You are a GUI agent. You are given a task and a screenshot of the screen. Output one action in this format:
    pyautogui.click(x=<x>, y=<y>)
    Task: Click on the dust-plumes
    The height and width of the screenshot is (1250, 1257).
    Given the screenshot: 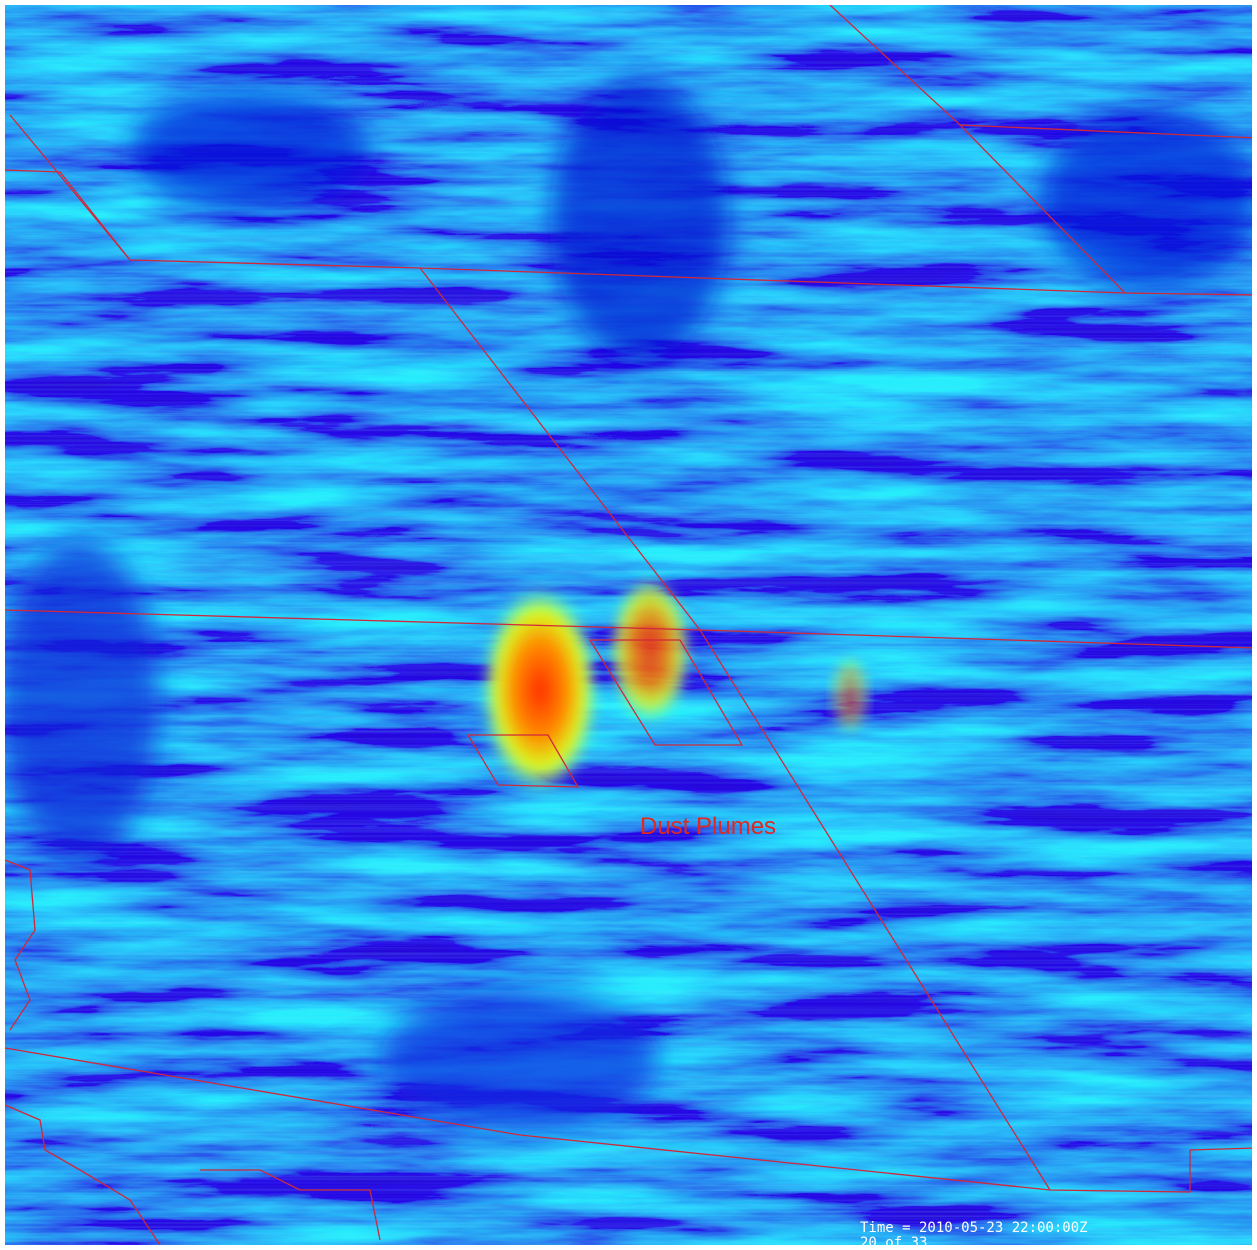 What is the action you would take?
    pyautogui.click(x=675, y=685)
    